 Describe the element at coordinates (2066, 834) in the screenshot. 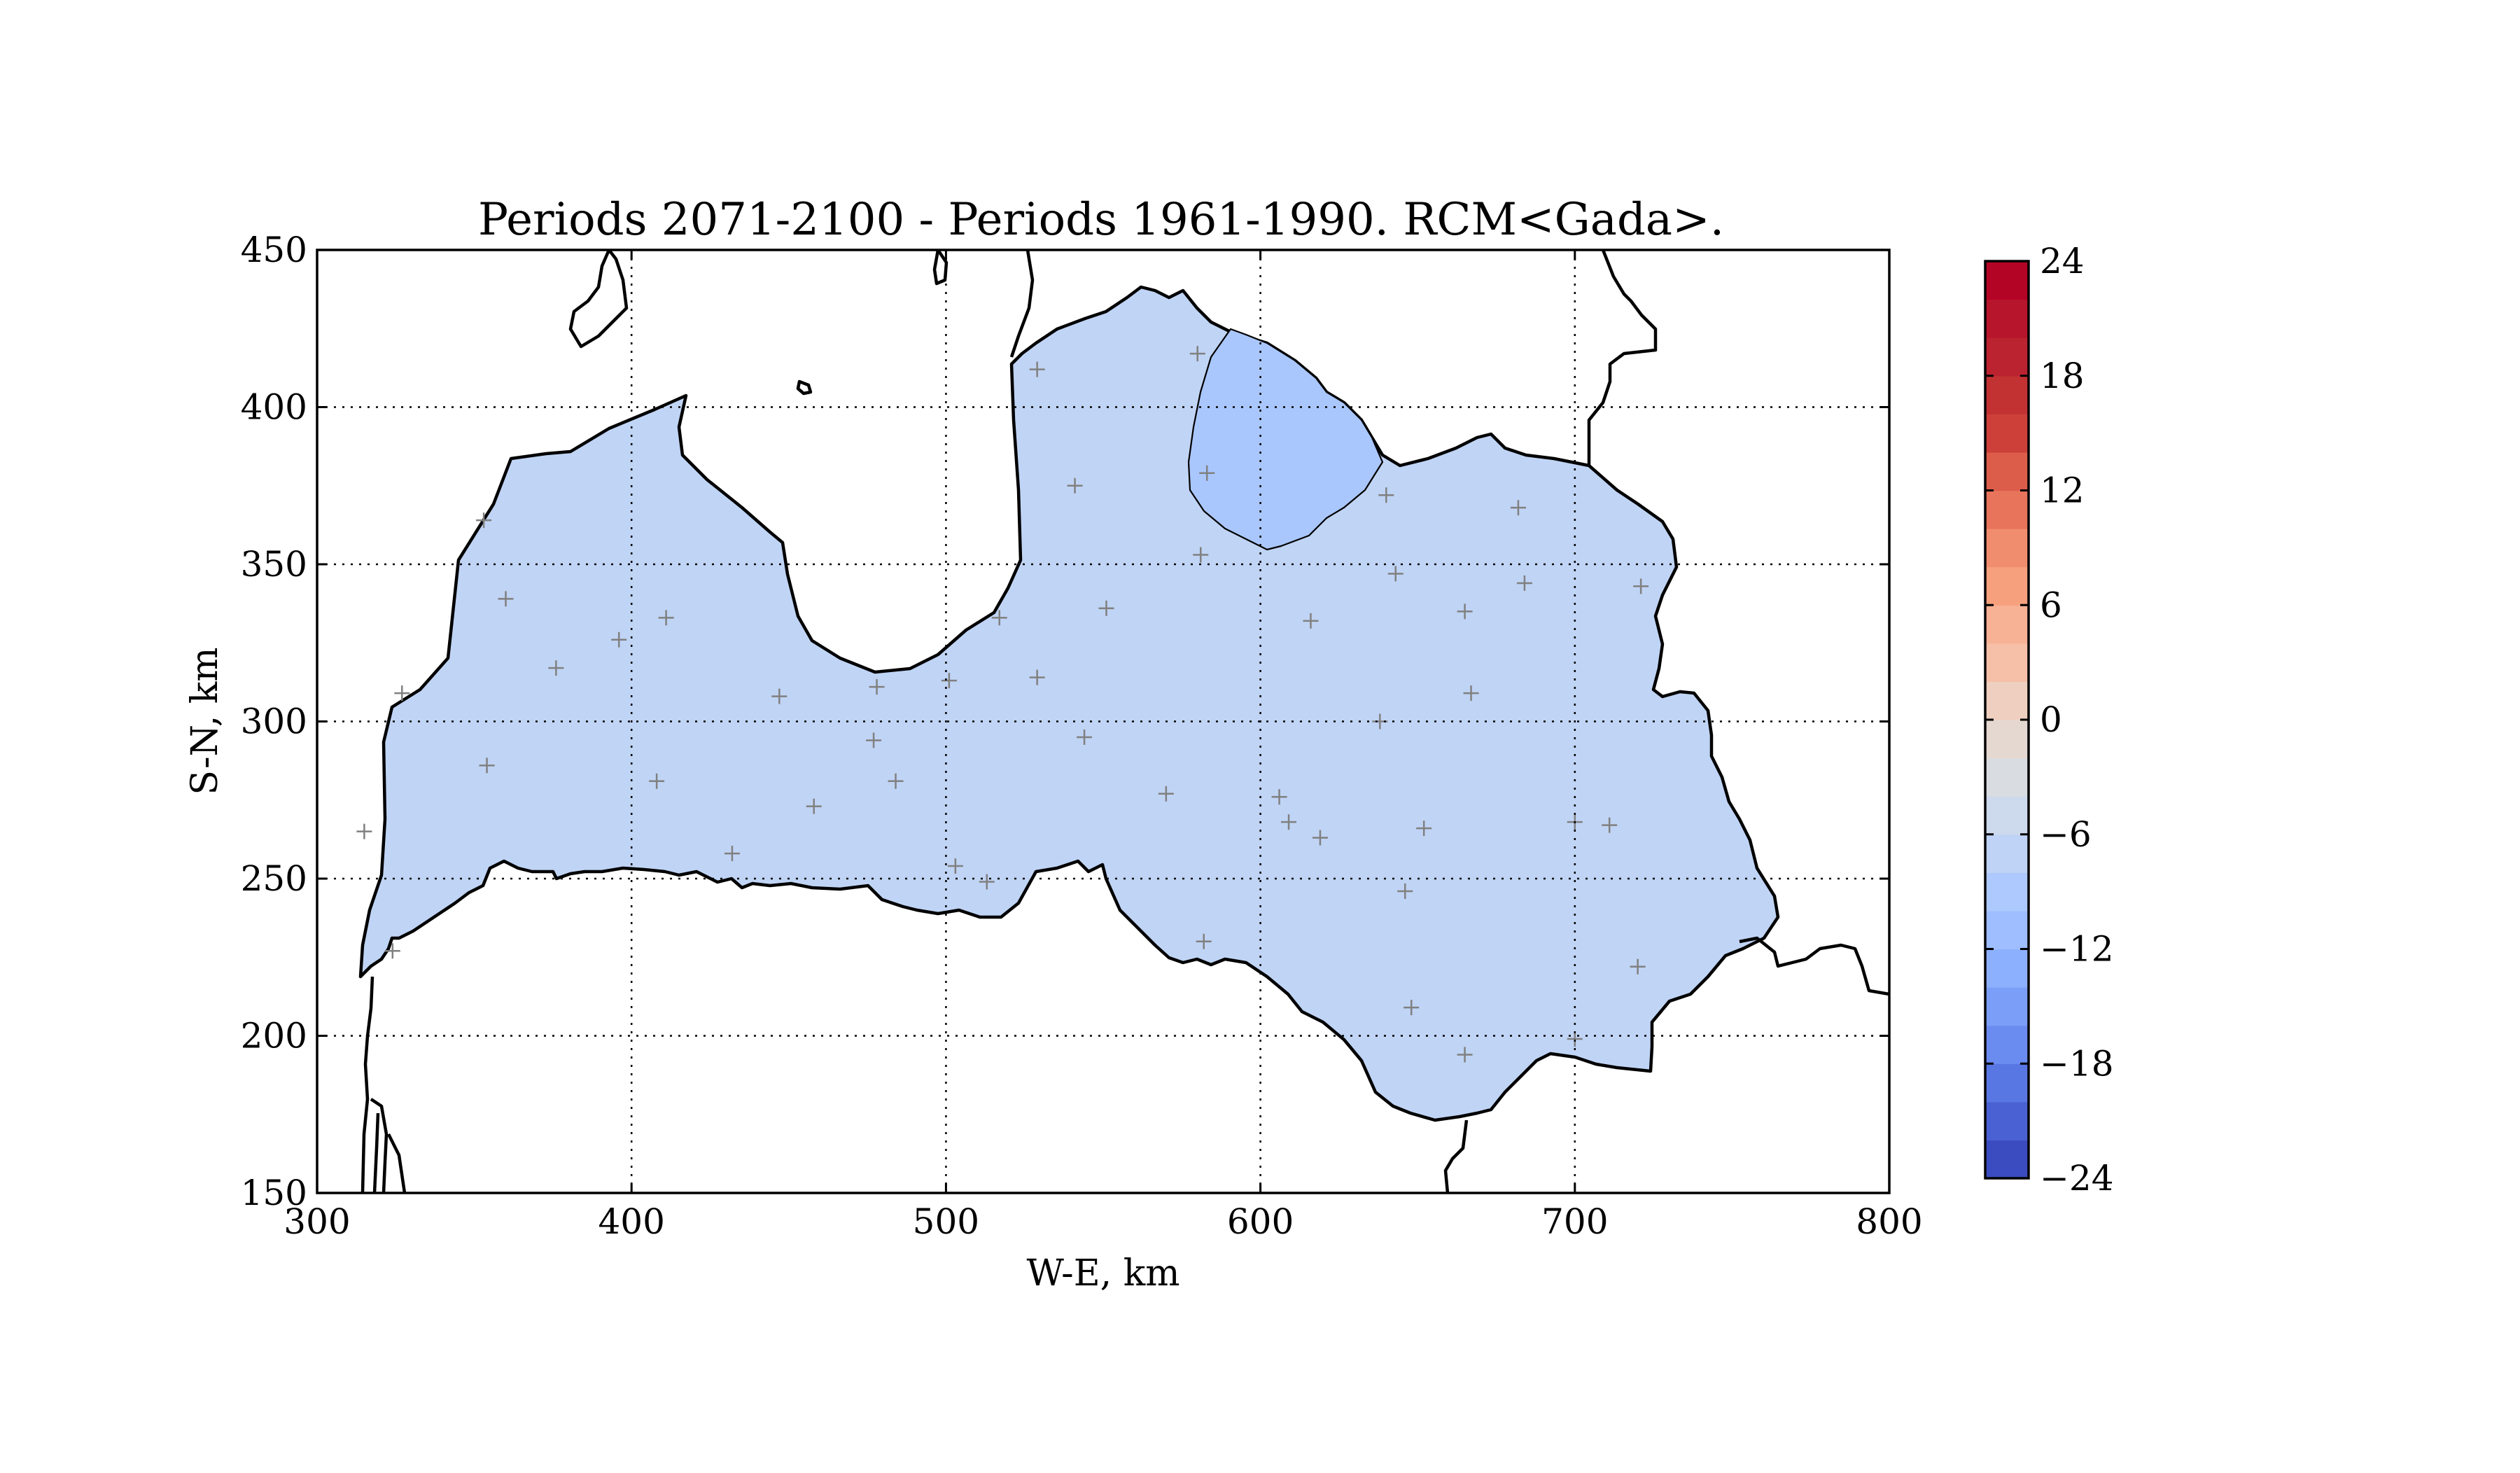

I see `colorbar-tick-label: −6` at that location.